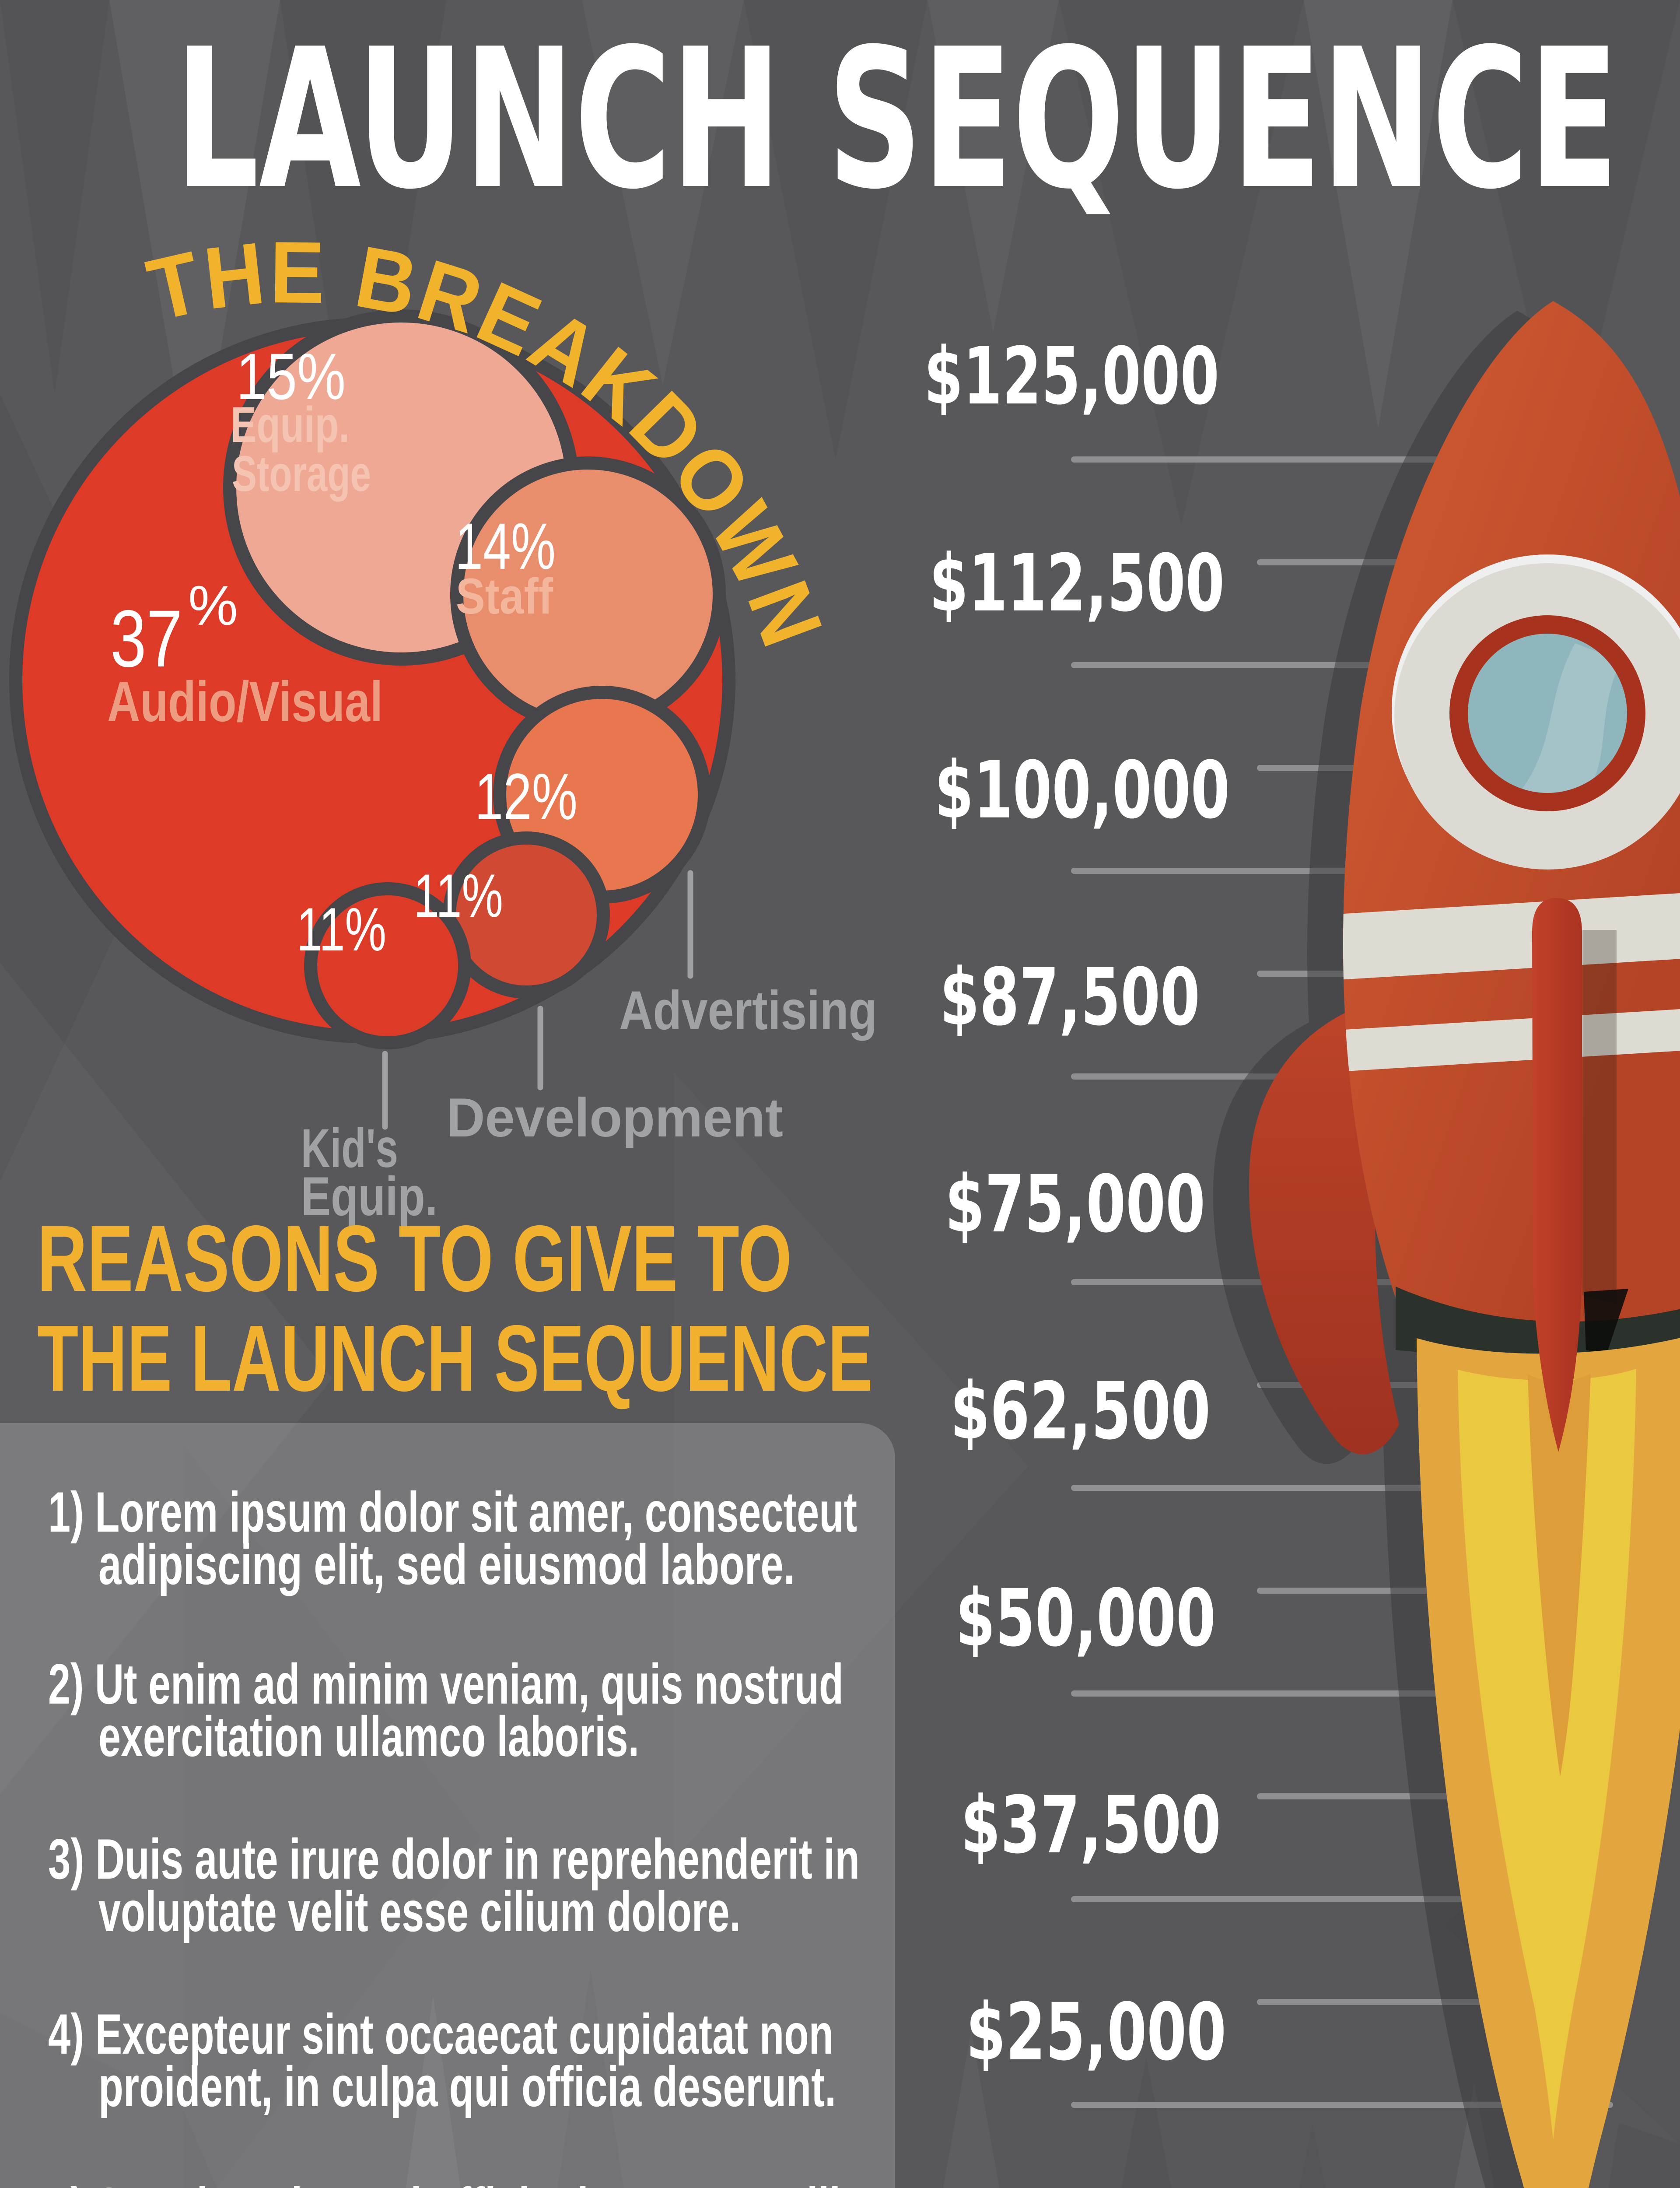  I want to click on rocket-fin-shadow-column, so click(1599, 1117).